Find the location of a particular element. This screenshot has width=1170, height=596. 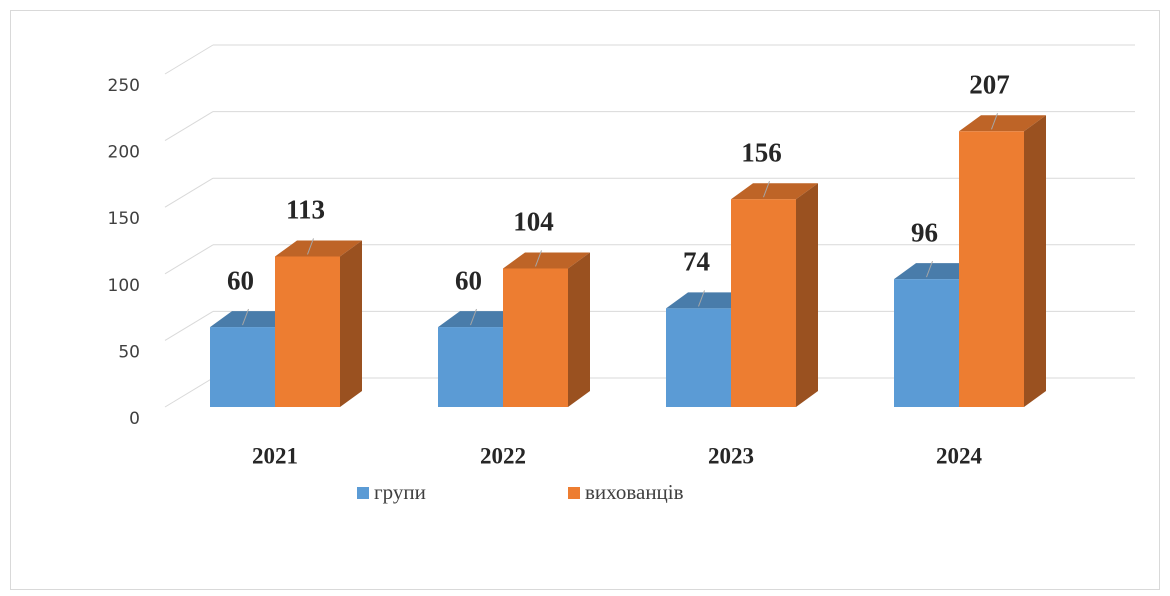

y-tick-label: 150 is located at coordinates (124, 219).